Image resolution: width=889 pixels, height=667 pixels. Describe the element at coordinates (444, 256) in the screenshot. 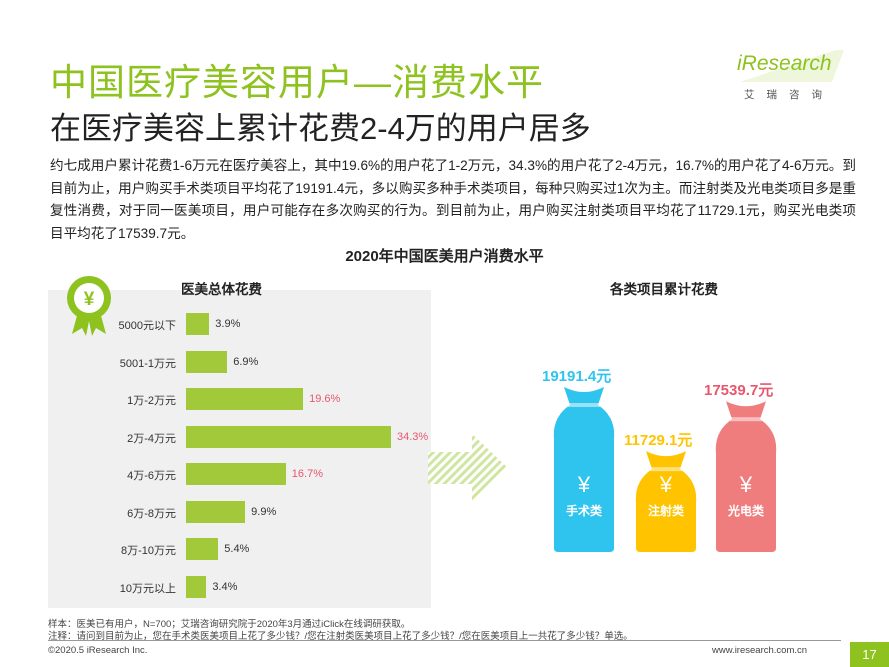

I see `chart-title: 2020年中国医美用户消费水平` at that location.